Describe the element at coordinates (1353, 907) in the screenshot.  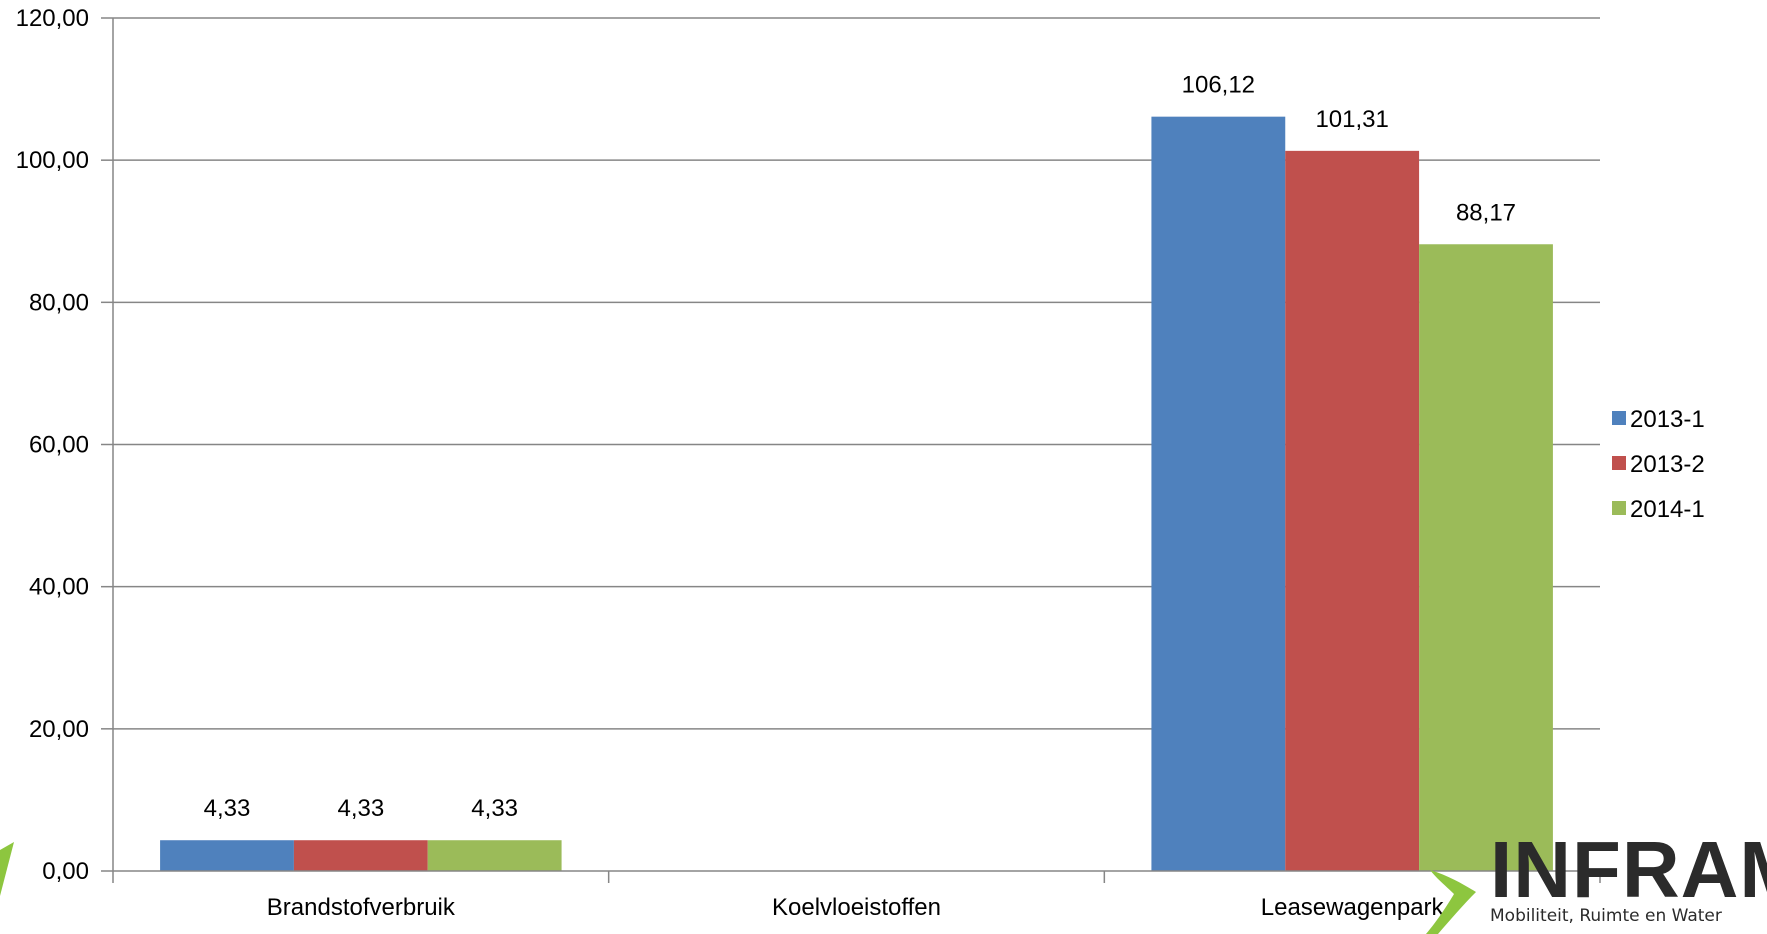
I see `x-tick-label: Leasewagenpark` at that location.